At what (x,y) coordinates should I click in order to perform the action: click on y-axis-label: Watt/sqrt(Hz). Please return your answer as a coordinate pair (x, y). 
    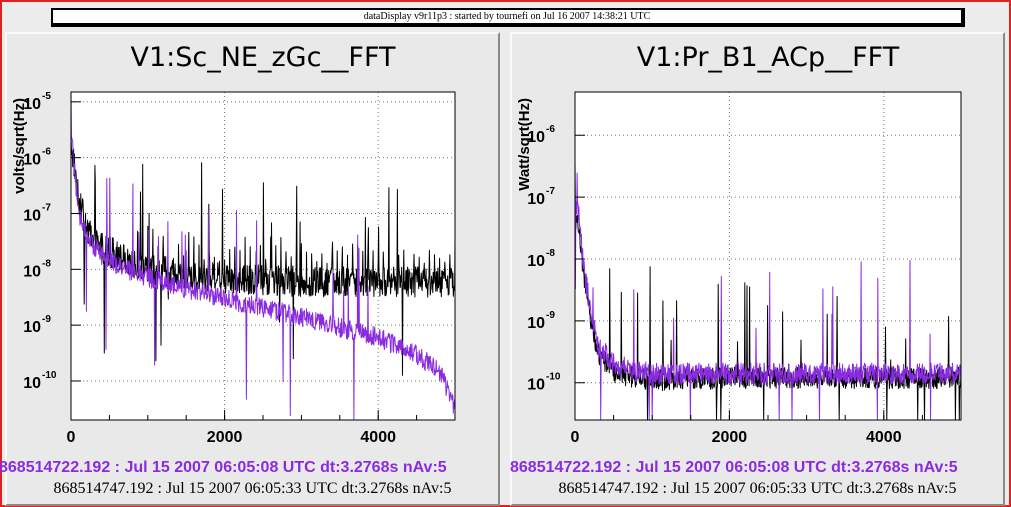
    Looking at the image, I should click on (524, 144).